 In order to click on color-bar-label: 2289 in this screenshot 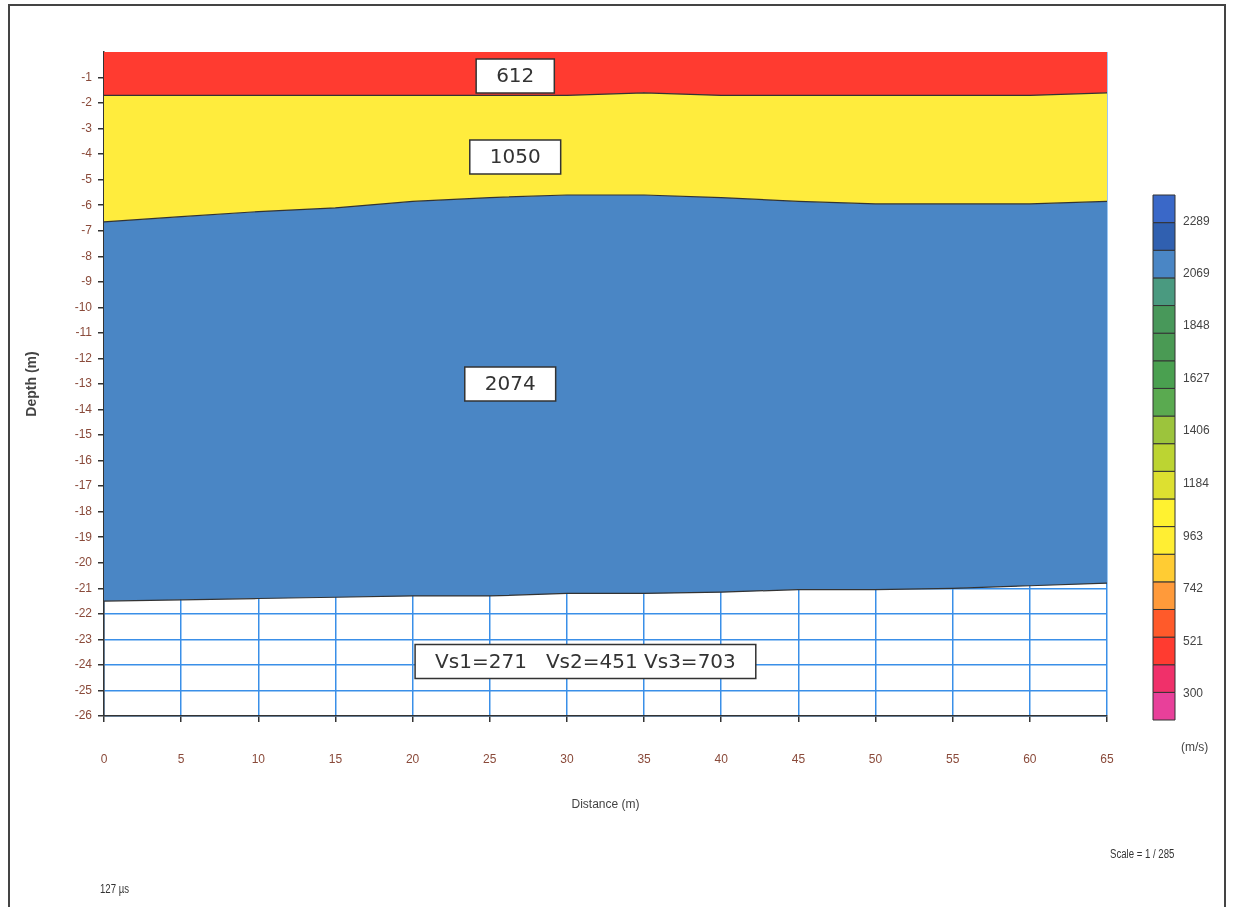, I will do `click(1197, 220)`.